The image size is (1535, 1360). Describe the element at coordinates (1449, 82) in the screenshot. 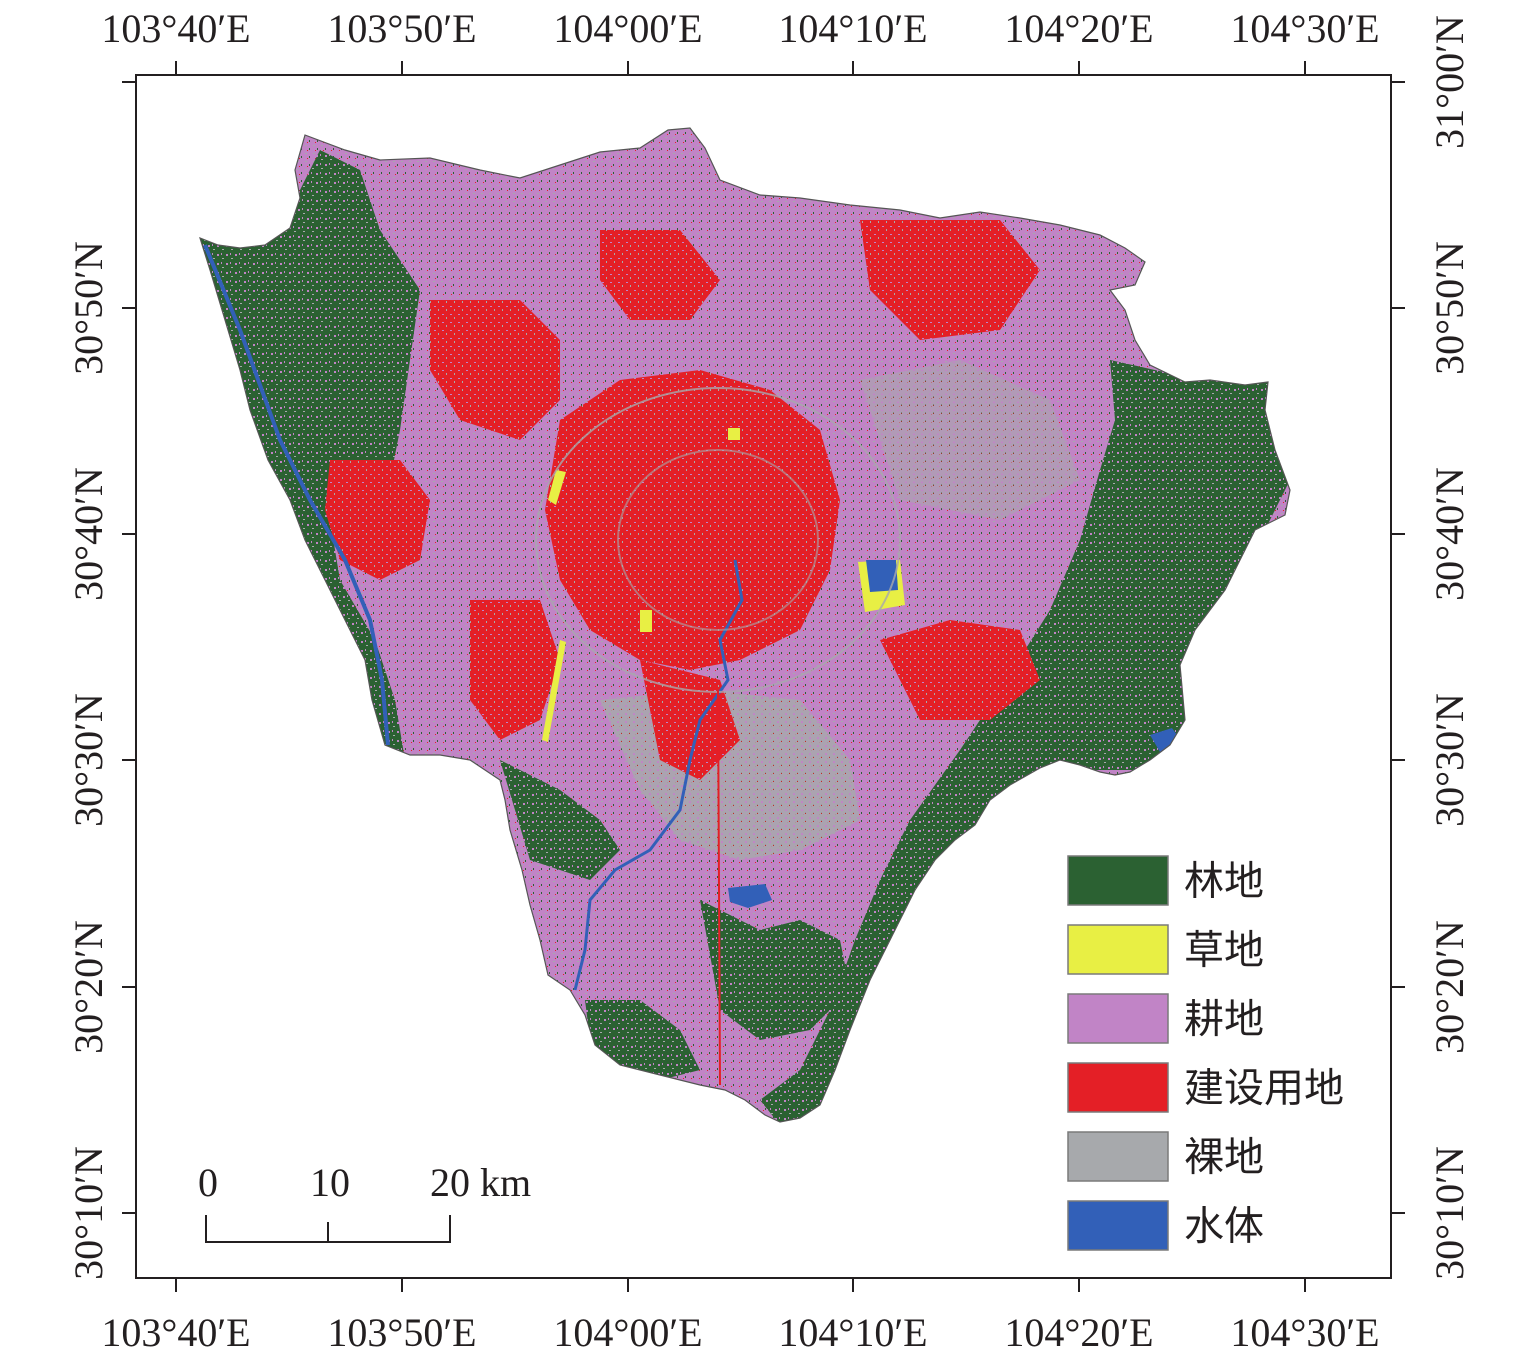

I see `lat-label-right: 31°00′N` at that location.